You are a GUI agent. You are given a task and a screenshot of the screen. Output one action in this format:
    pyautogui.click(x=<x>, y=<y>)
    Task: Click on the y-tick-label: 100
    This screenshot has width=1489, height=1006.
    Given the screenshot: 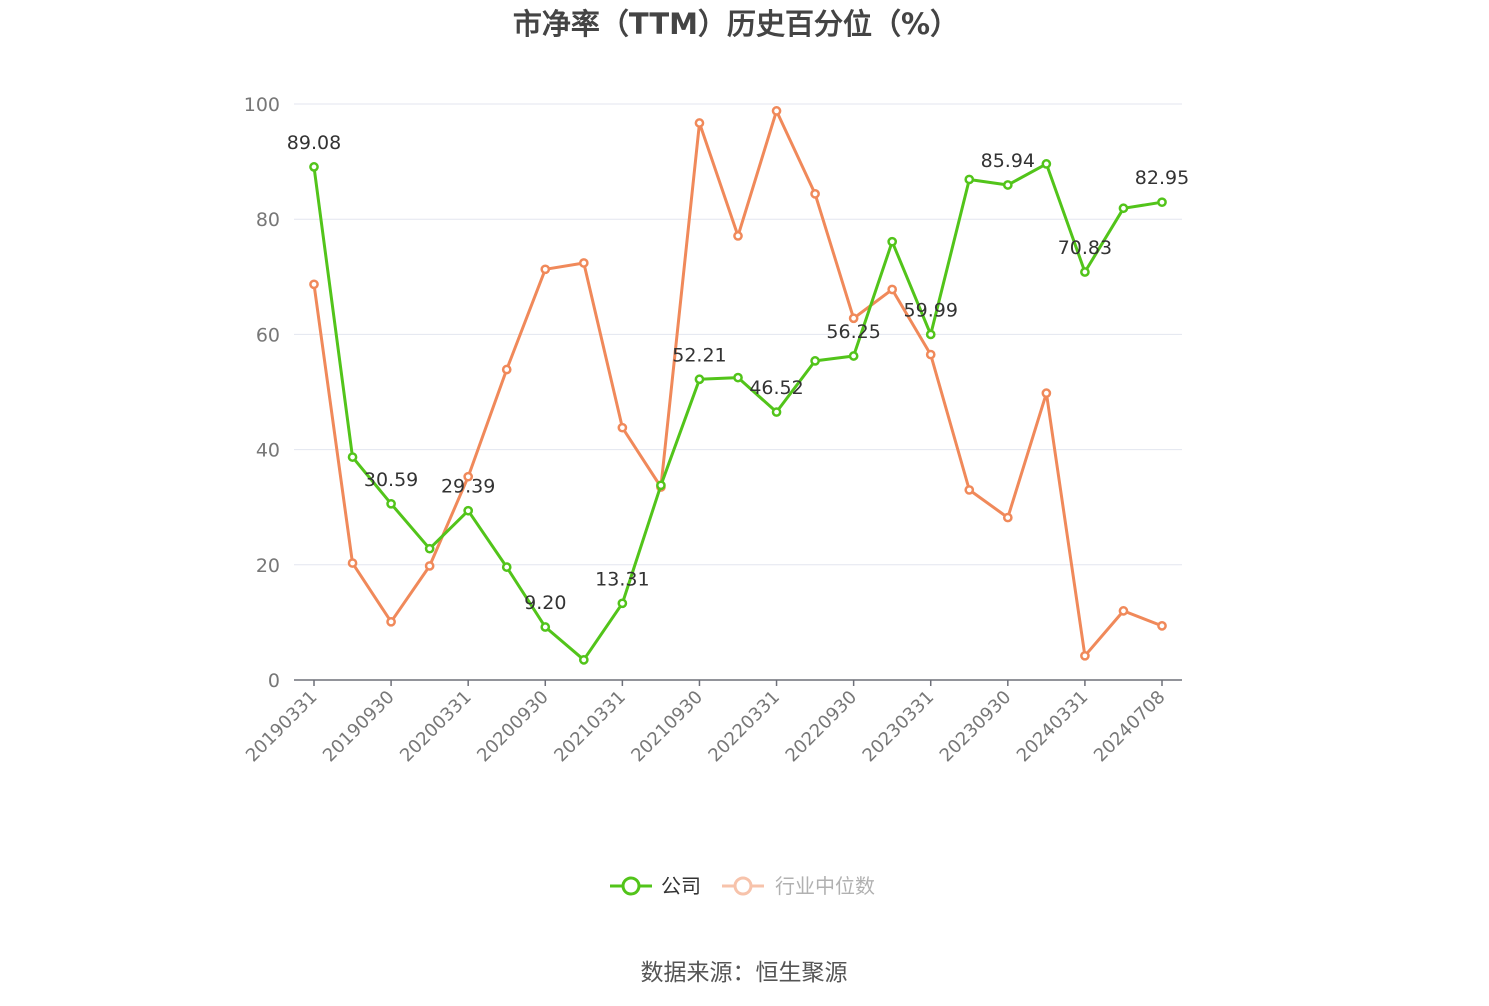 What is the action you would take?
    pyautogui.click(x=262, y=105)
    